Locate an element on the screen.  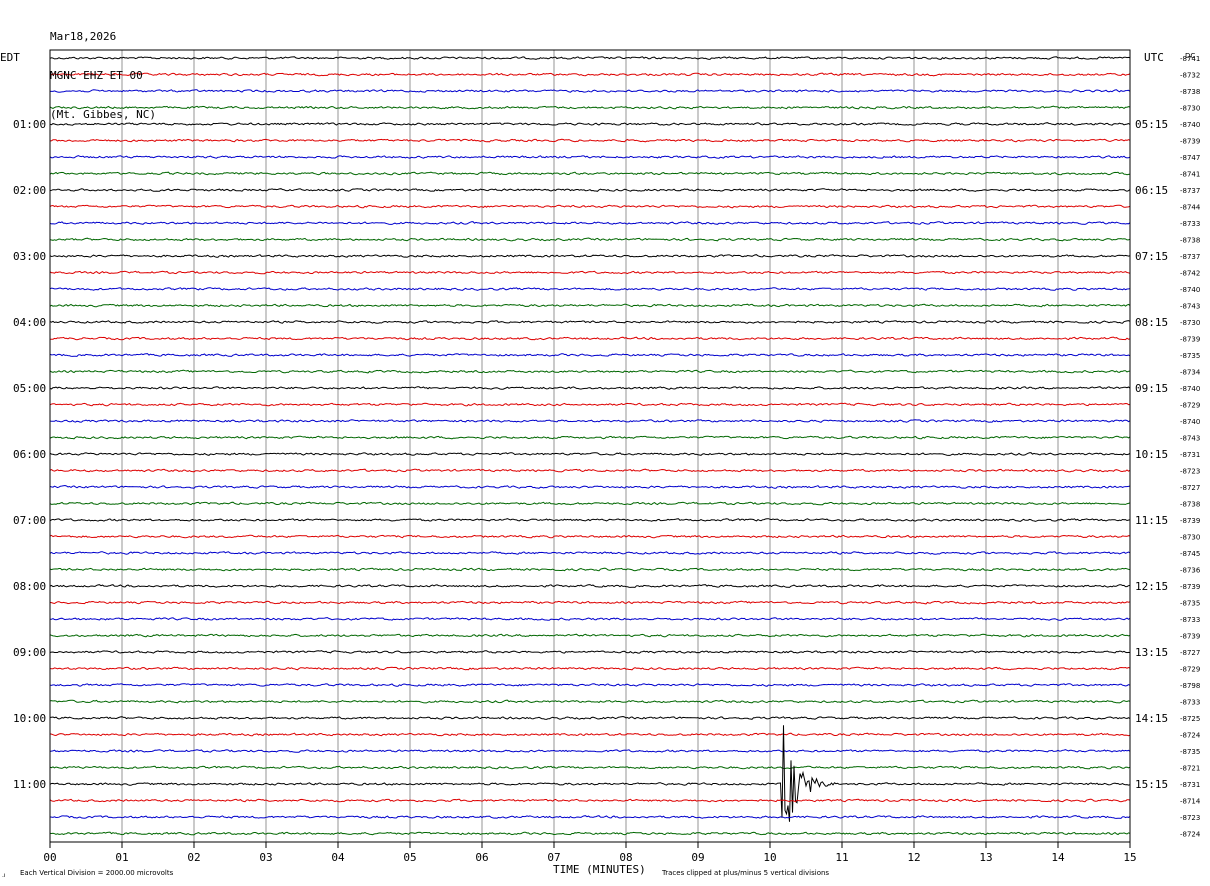
dc-offset-label: -8724 is located at coordinates (1190, 736).